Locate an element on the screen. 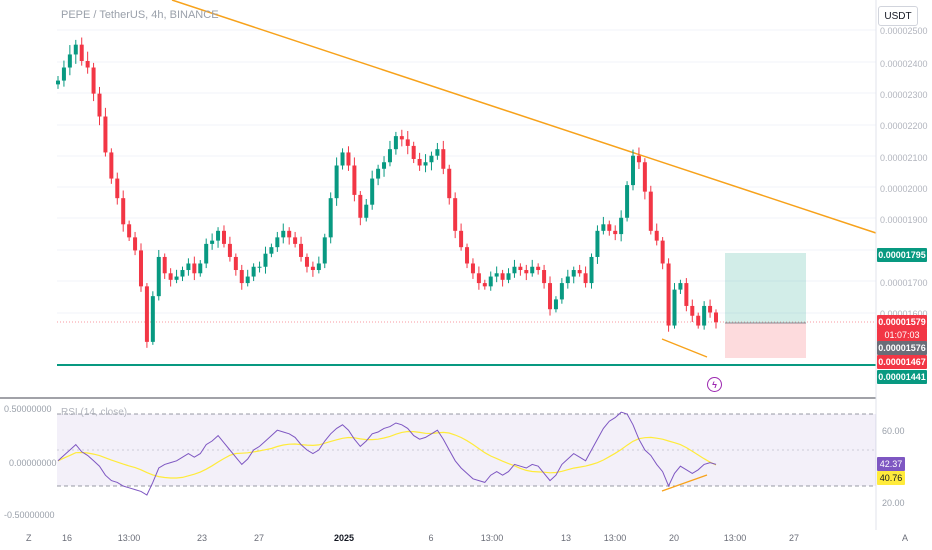 The width and height of the screenshot is (932, 550). target-price-label: 0.00001795 is located at coordinates (902, 255).